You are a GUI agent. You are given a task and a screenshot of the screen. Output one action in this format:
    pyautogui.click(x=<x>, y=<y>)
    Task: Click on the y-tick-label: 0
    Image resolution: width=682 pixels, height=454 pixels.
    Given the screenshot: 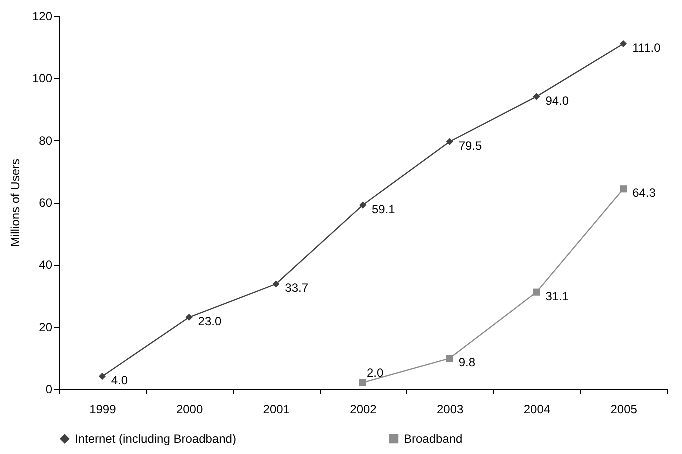 What is the action you would take?
    pyautogui.click(x=49, y=389)
    